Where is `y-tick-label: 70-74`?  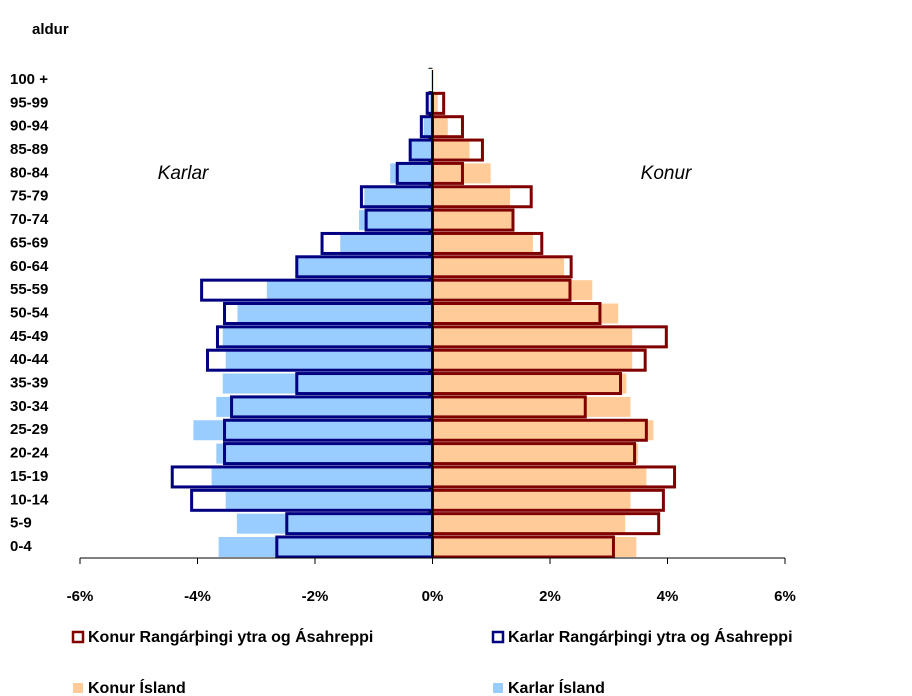 y-tick-label: 70-74 is located at coordinates (29, 219).